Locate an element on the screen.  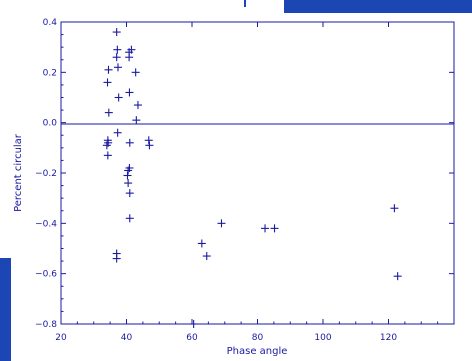
x-tick-label: 20 is located at coordinates (61, 338).